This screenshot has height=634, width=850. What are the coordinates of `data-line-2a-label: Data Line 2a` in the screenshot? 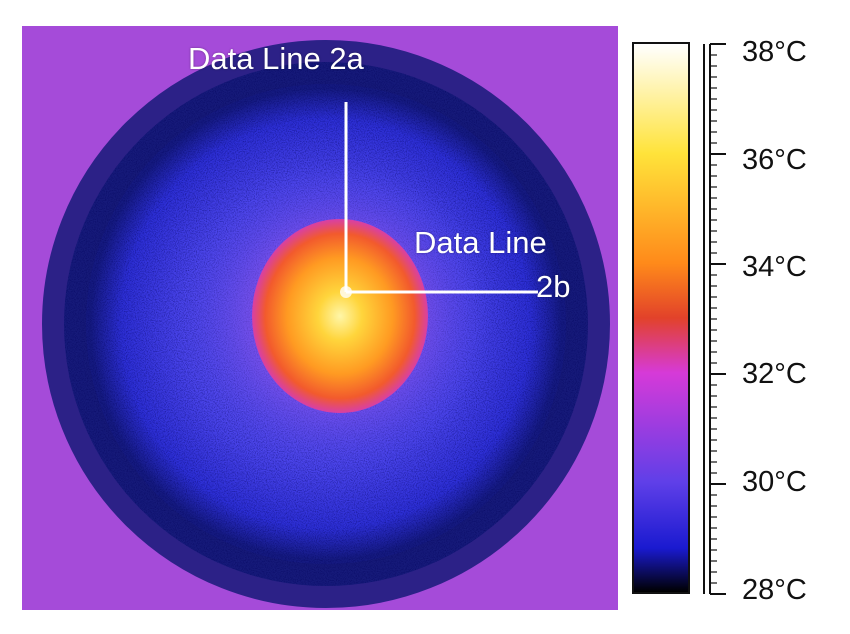 It's located at (276, 58).